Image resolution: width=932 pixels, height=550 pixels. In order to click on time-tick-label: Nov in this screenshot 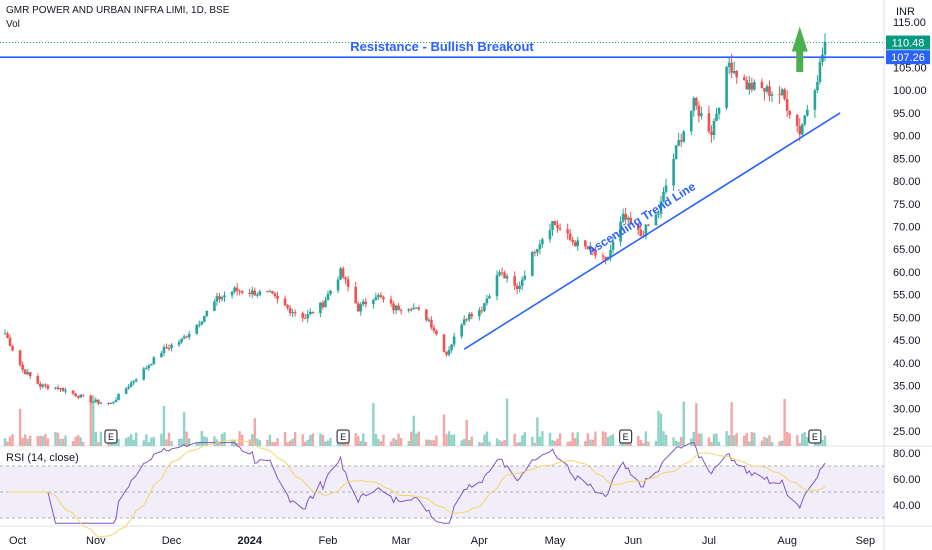, I will do `click(96, 541)`.